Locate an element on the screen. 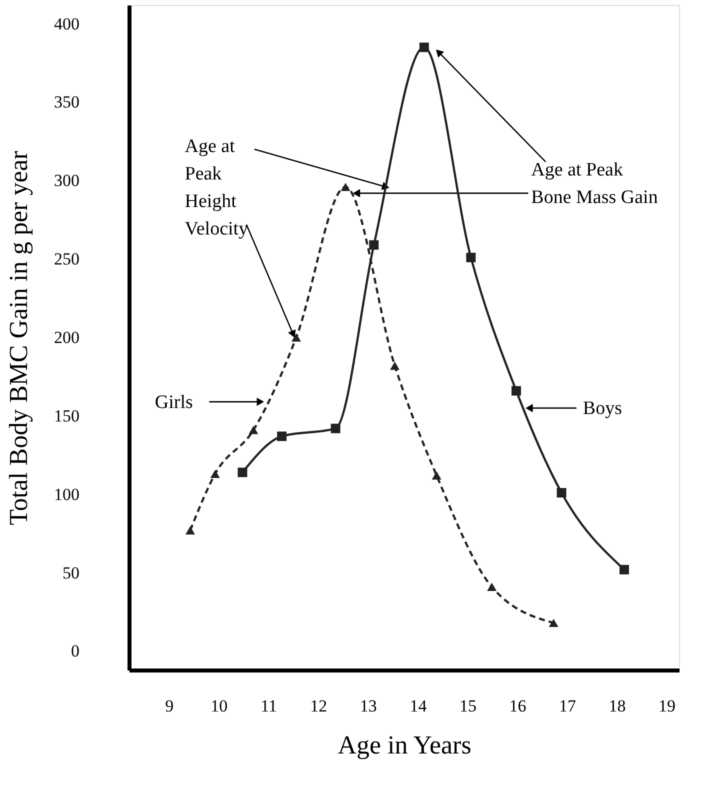 The image size is (717, 793). y-tick-label: 300 is located at coordinates (67, 180).